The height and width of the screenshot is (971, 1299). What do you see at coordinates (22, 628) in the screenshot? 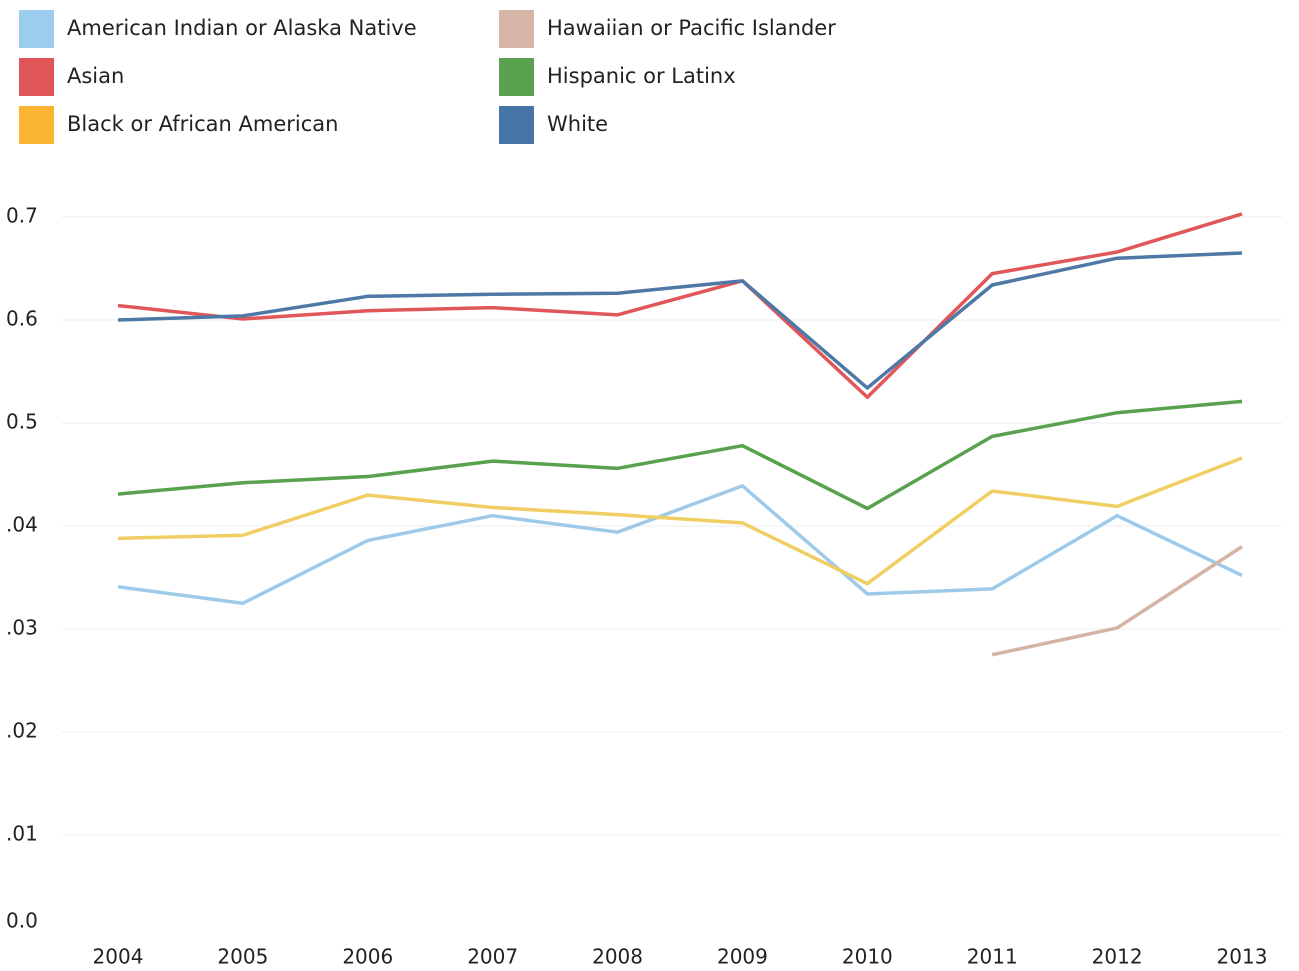
I see `y-tick-label: .03` at bounding box center [22, 628].